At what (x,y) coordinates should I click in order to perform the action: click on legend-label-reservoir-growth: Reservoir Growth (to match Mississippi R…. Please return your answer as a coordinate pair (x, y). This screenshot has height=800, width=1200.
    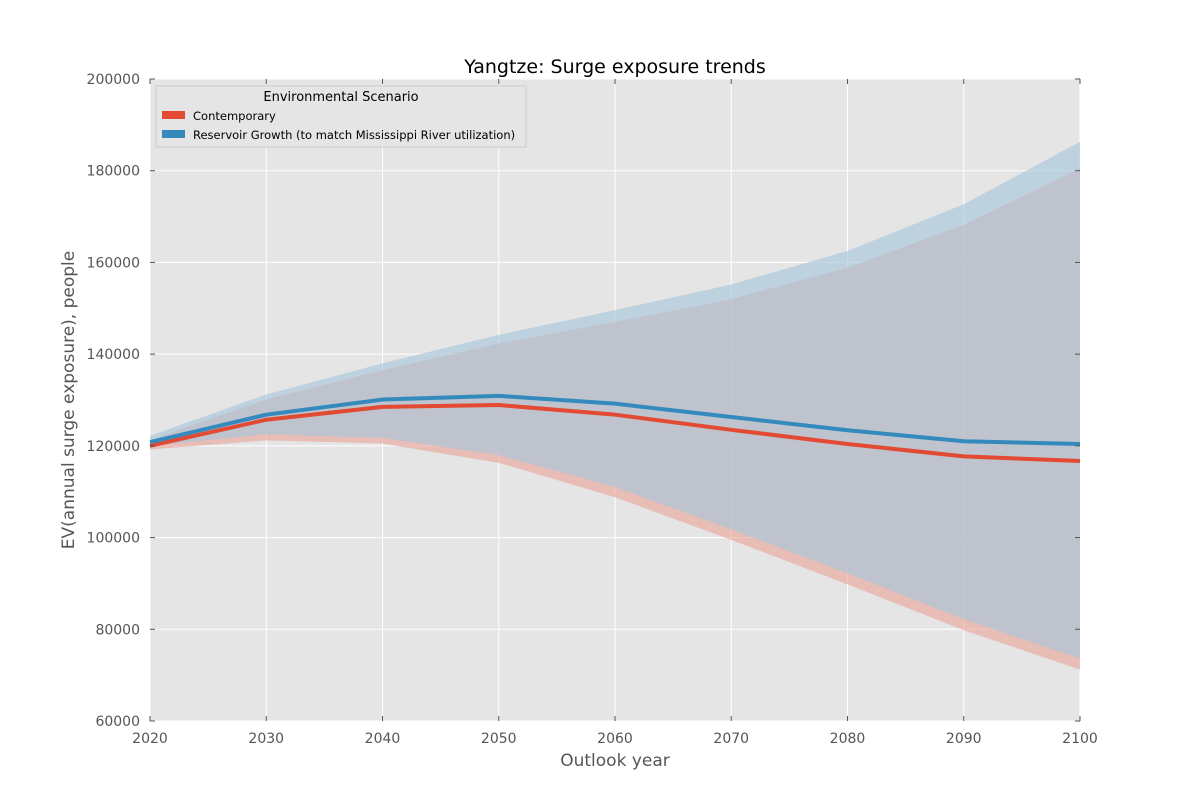
    Looking at the image, I should click on (354, 135).